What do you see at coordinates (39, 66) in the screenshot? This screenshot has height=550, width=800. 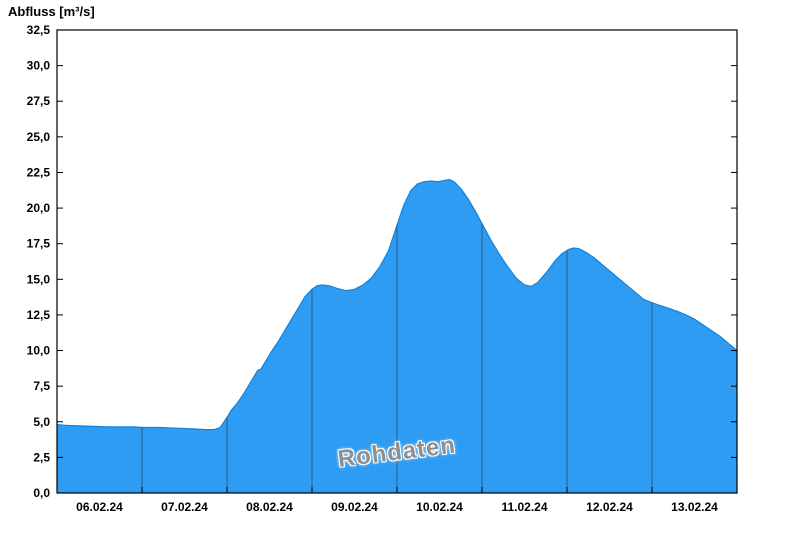 I see `y-tick-label: 30,0` at bounding box center [39, 66].